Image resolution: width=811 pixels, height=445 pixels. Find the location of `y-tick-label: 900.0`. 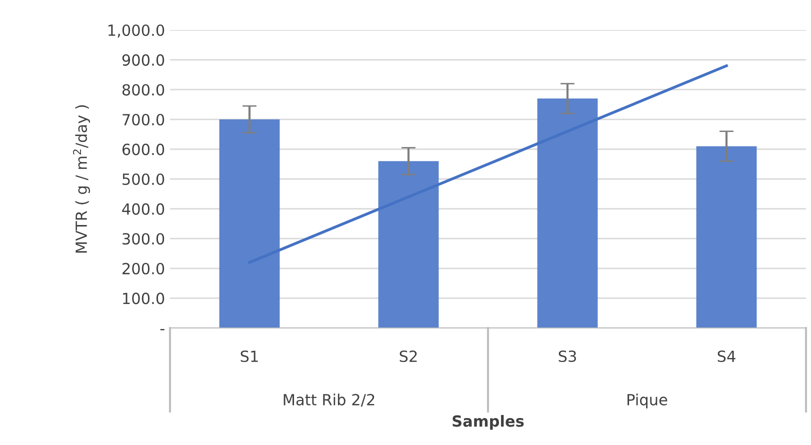

y-tick-label: 900.0 is located at coordinates (143, 60).